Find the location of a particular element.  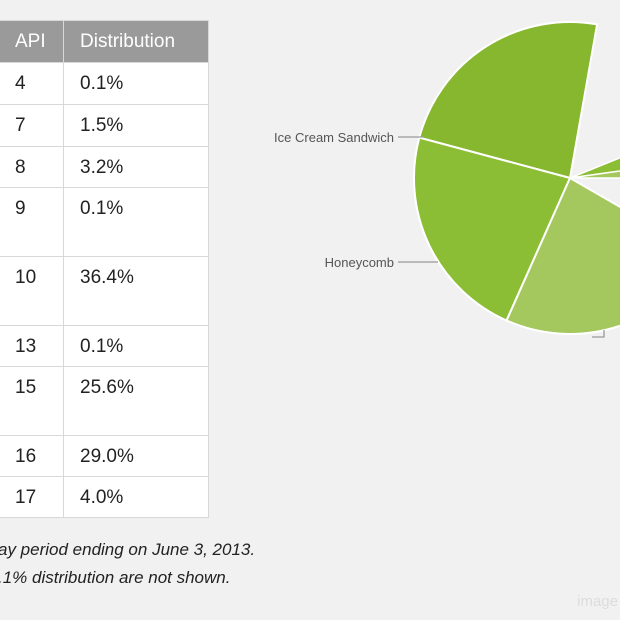

table-row: 9 0.1% is located at coordinates (104, 222).